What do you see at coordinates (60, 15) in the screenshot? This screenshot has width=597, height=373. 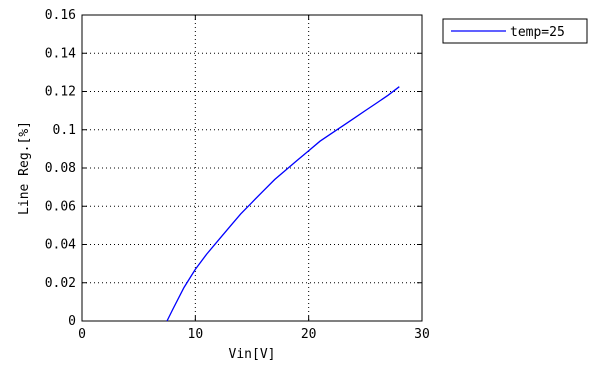 I see `y-tick-label: 0.16` at bounding box center [60, 15].